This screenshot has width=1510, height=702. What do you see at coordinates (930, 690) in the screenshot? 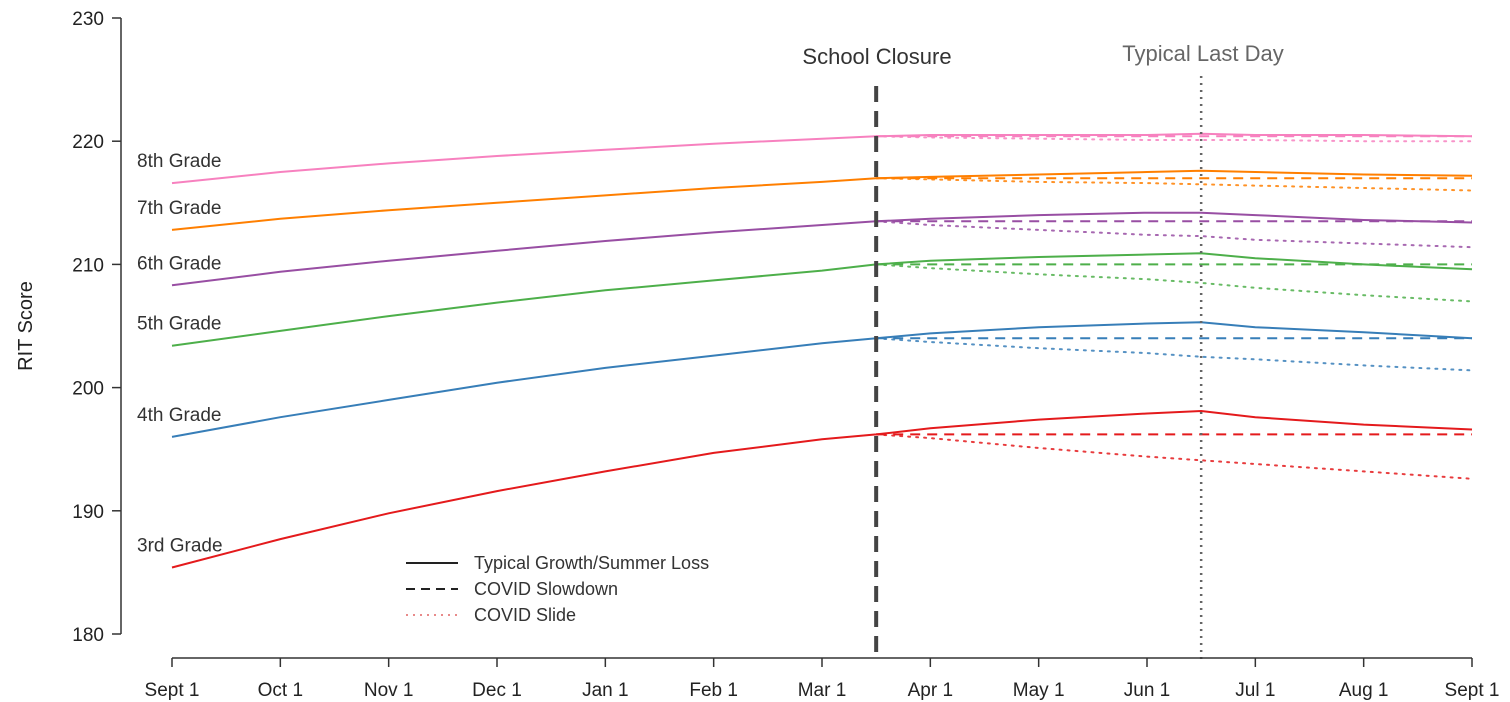
I see `x-tick-label: Apr 1` at bounding box center [930, 690].